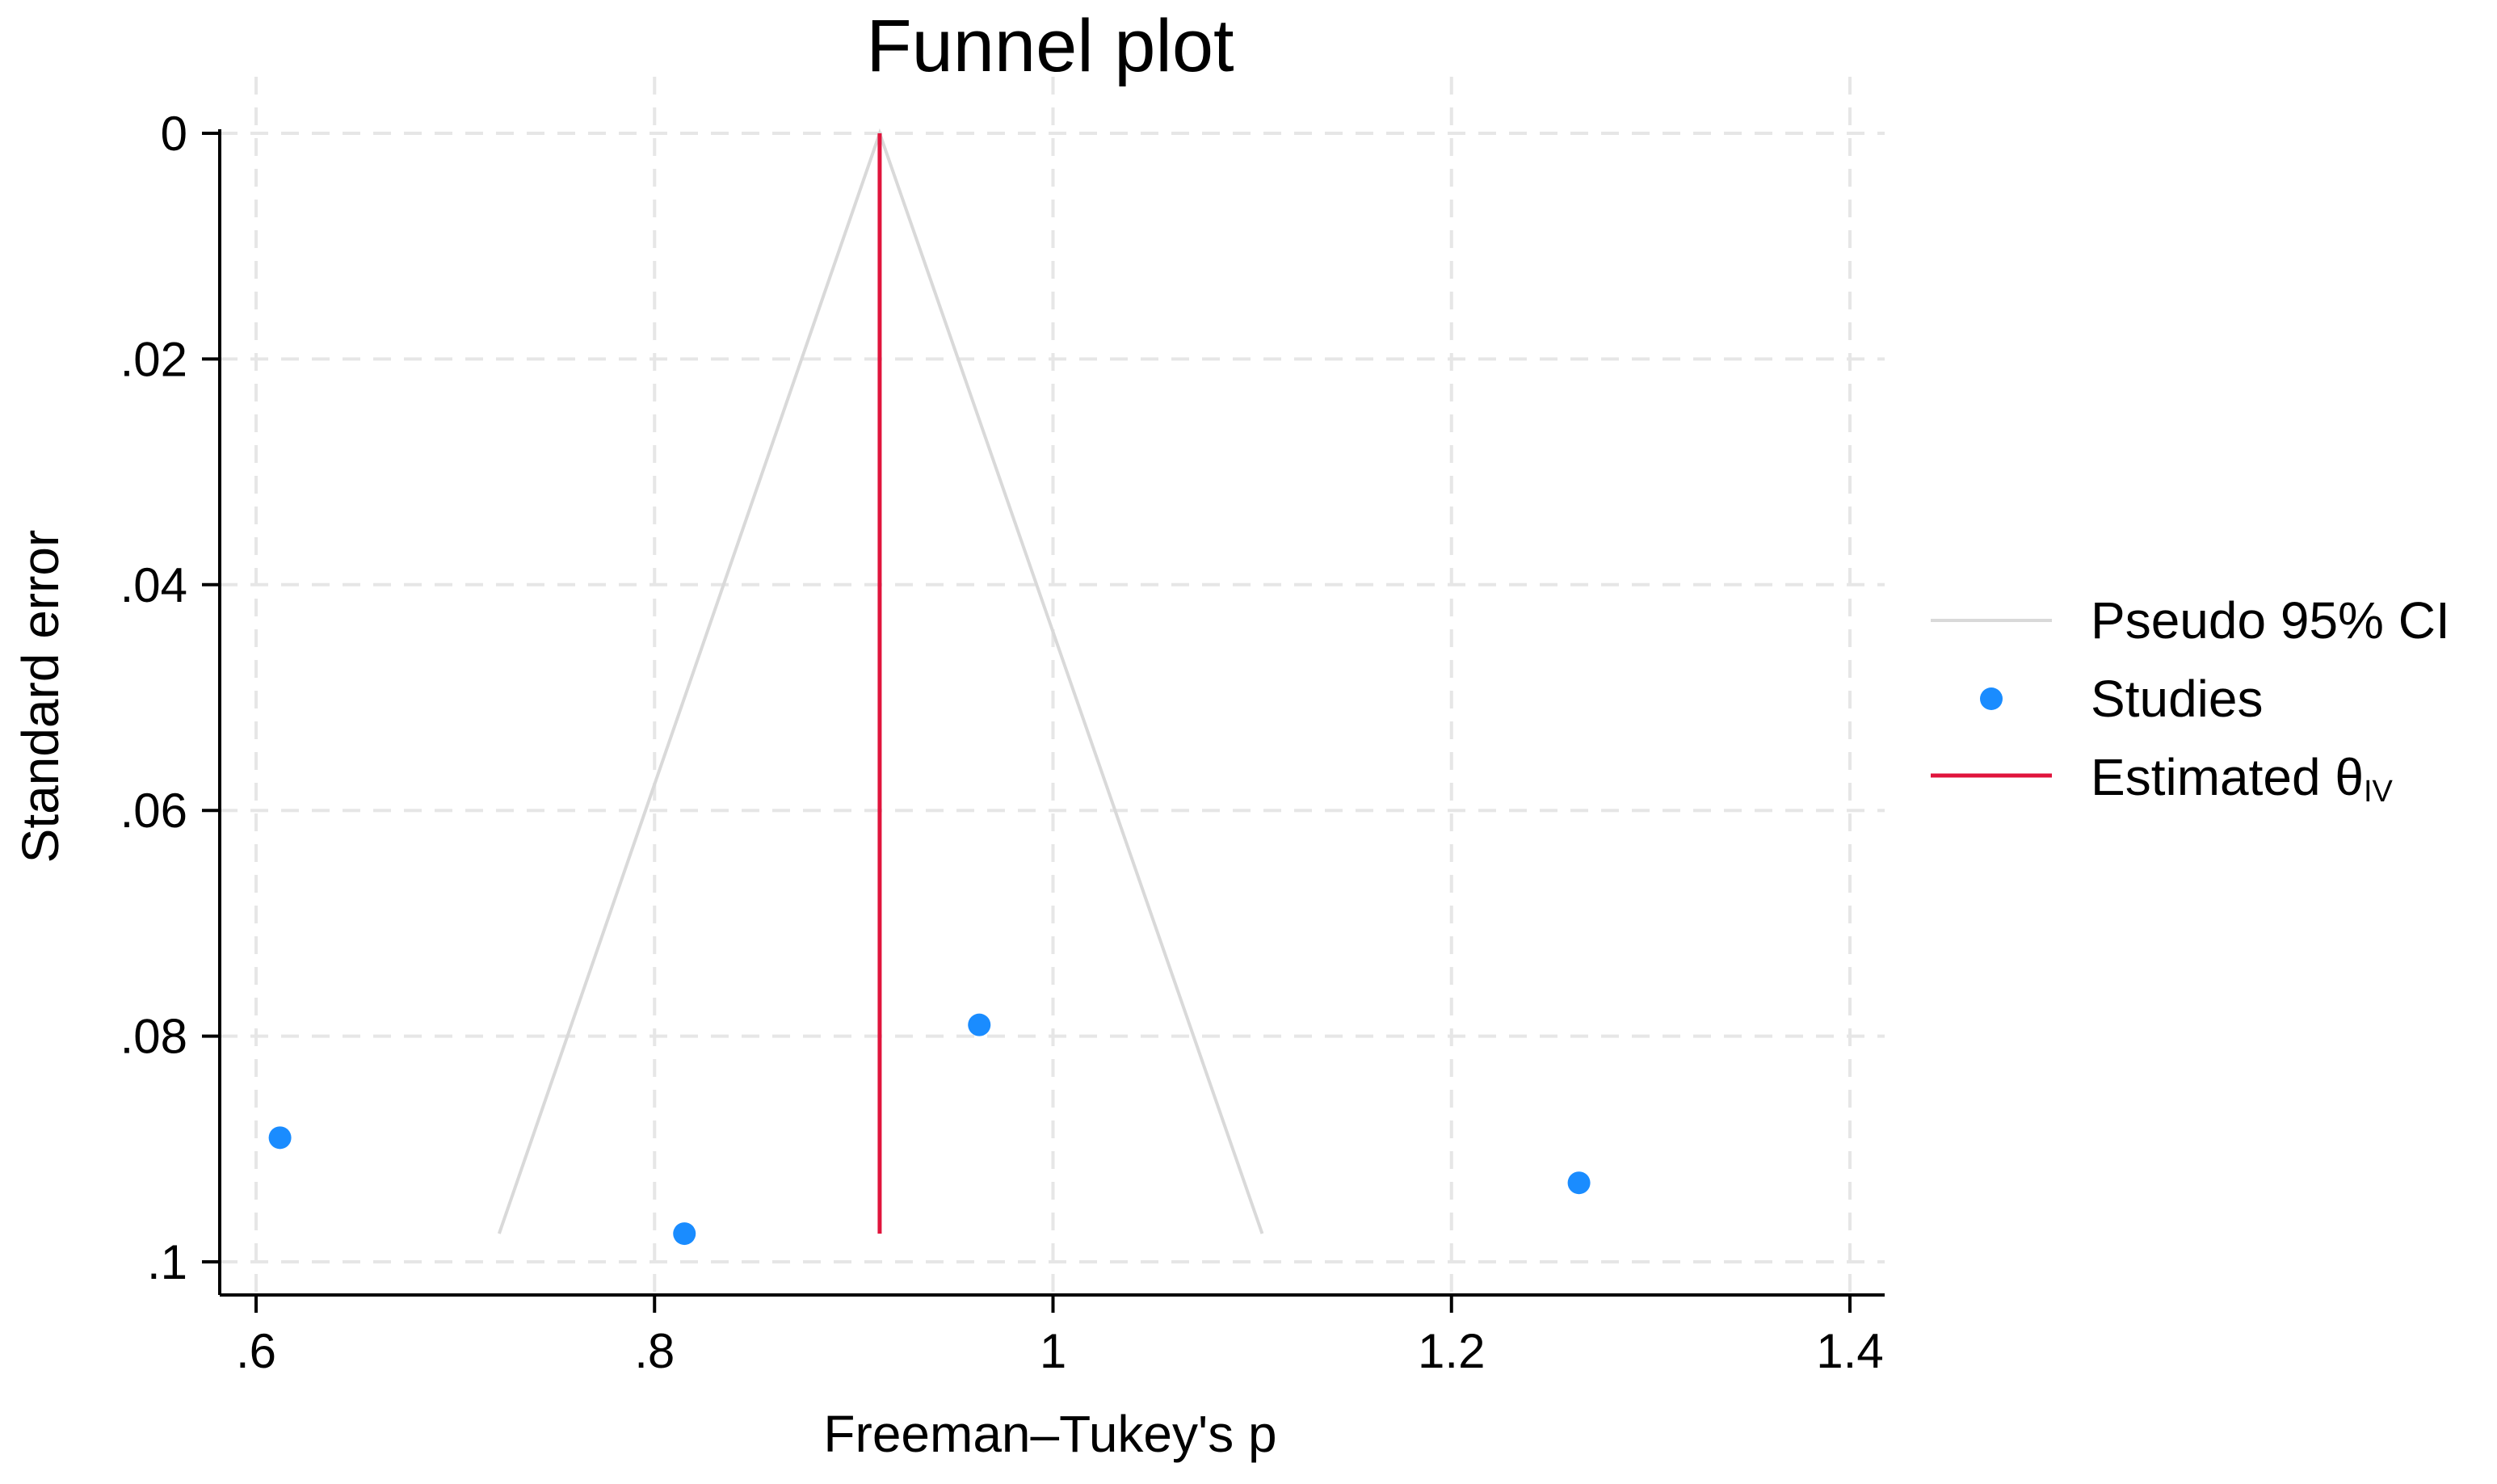 The image size is (2497, 1484). Describe the element at coordinates (153, 1037) in the screenshot. I see `y-tick-label-4: .08` at that location.